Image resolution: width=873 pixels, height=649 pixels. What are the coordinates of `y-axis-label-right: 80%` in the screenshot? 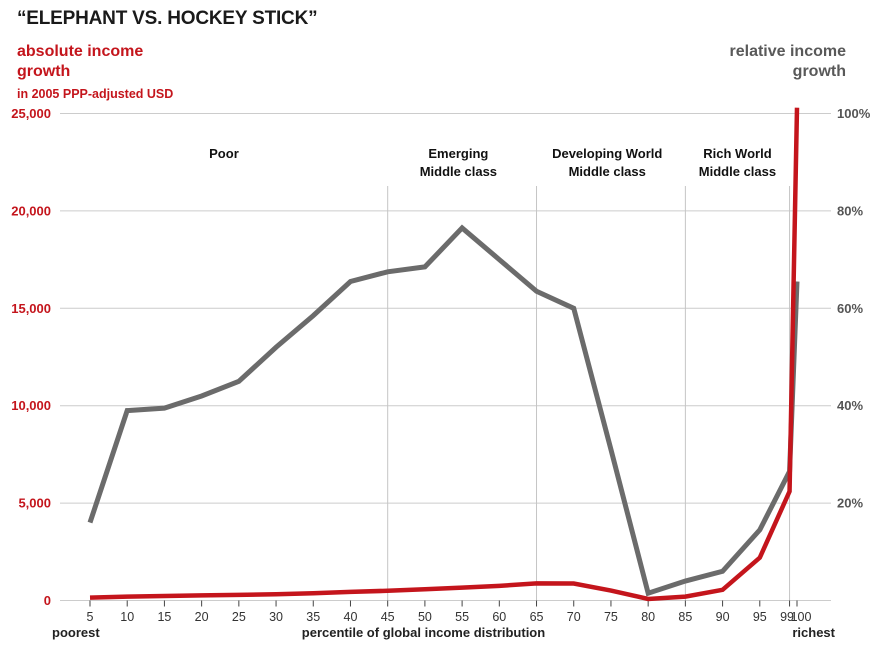 It's located at (850, 210).